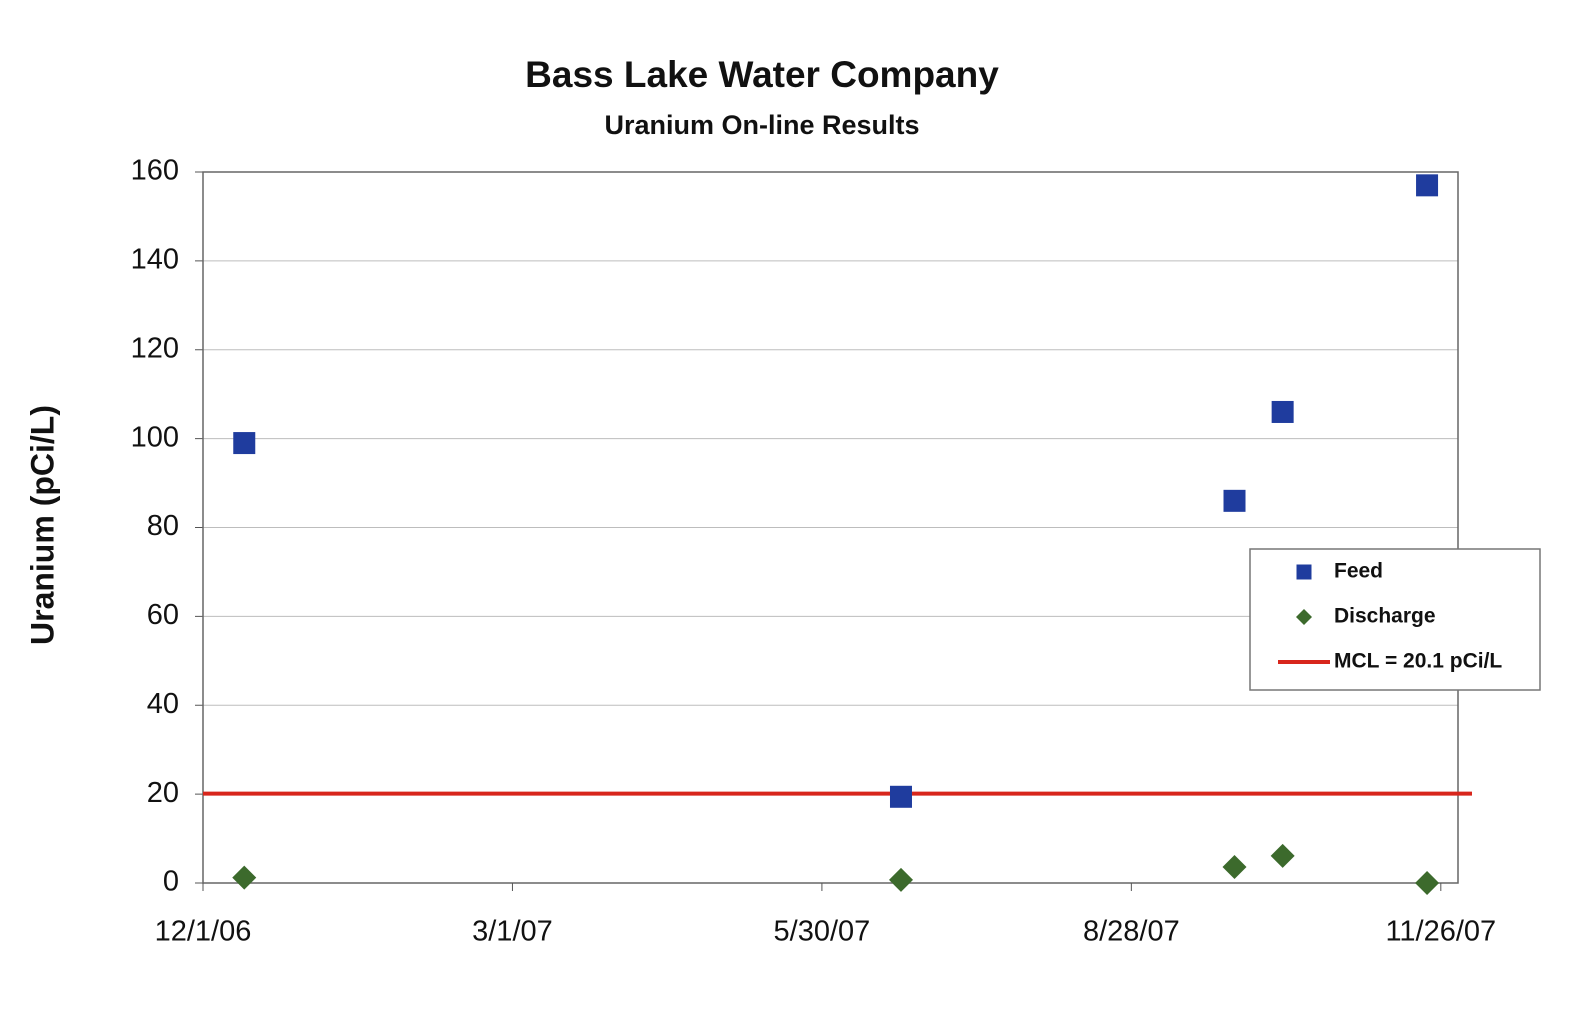 This screenshot has width=1581, height=1016. Describe the element at coordinates (1418, 661) in the screenshot. I see `legend-label: MCL = 20.1 pCi/L` at that location.